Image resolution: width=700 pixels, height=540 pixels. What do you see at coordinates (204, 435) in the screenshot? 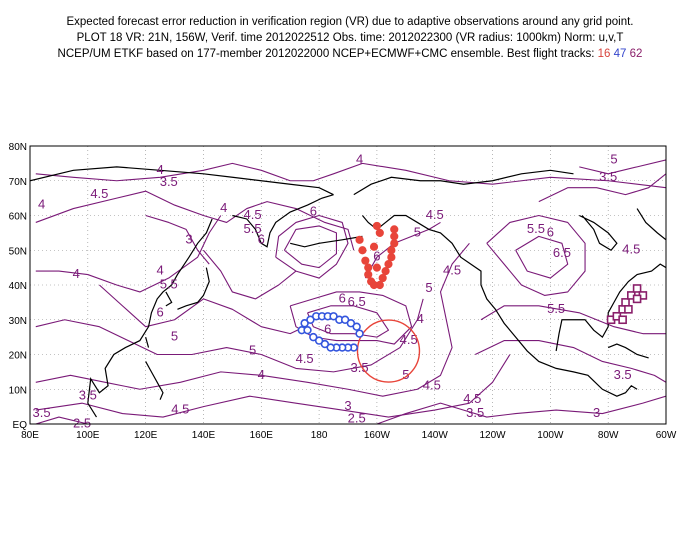
I see `lon-label: 140E` at bounding box center [204, 435].